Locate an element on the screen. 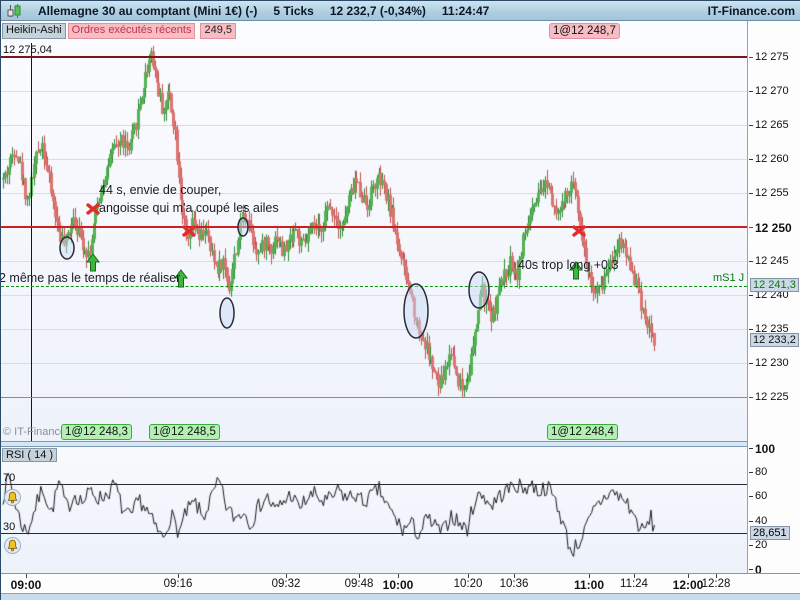  rsi-axis-label: 60 is located at coordinates (761, 496).